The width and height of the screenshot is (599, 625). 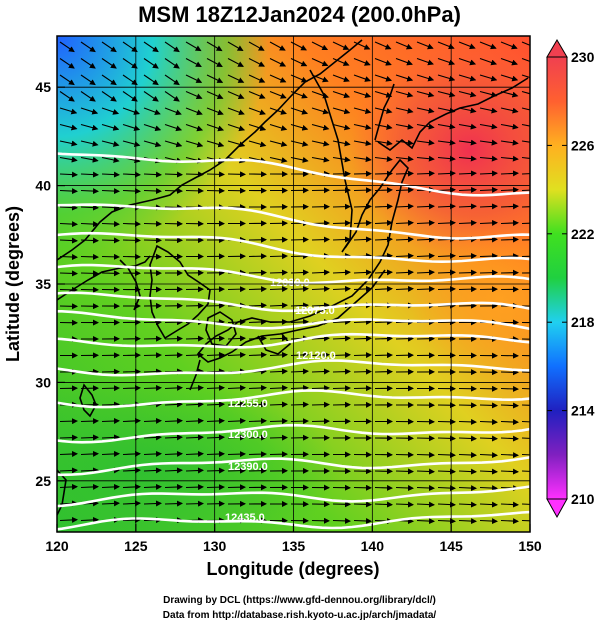 What do you see at coordinates (248, 435) in the screenshot?
I see `contour-label: 12300.0` at bounding box center [248, 435].